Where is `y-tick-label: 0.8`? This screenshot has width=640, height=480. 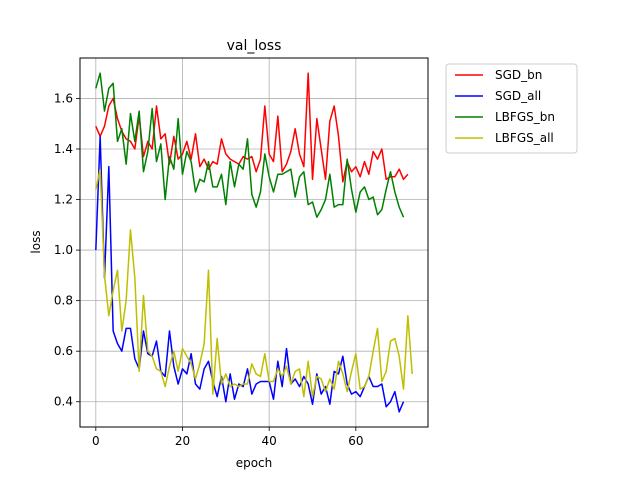
y-tick-label: 0.8 is located at coordinates (63, 301).